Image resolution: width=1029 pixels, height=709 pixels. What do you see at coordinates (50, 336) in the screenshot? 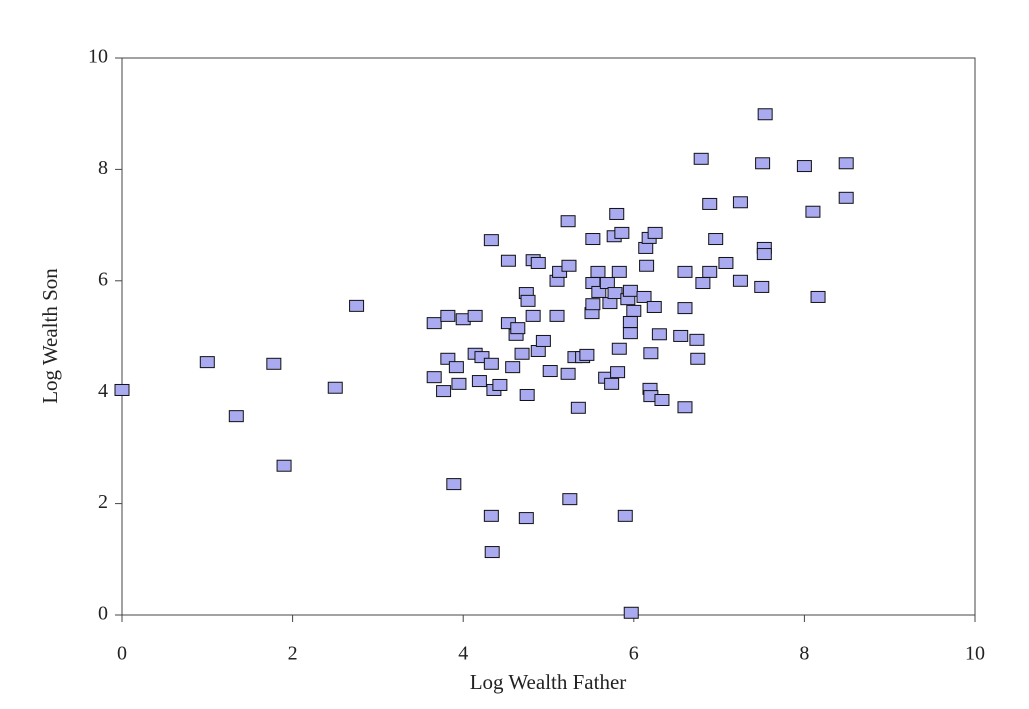
I see `y-axis-title: Log Wealth Son` at bounding box center [50, 336].